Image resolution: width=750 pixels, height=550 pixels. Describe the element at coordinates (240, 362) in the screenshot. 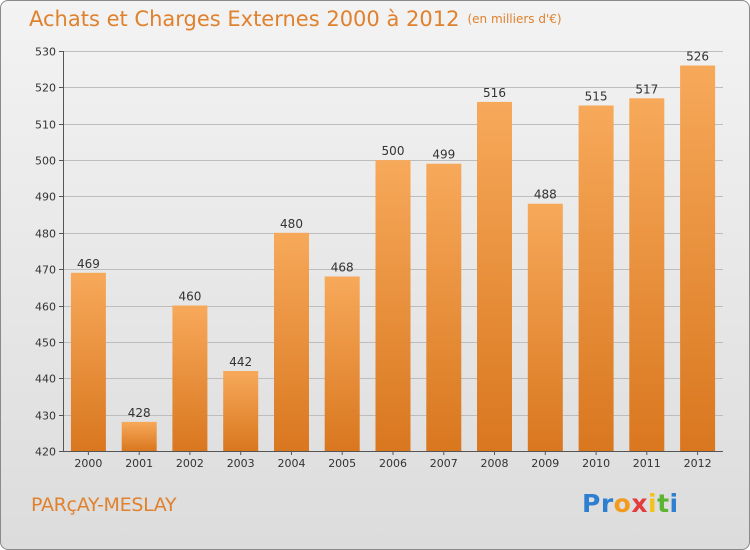

I see `bar-value-label: 442` at that location.